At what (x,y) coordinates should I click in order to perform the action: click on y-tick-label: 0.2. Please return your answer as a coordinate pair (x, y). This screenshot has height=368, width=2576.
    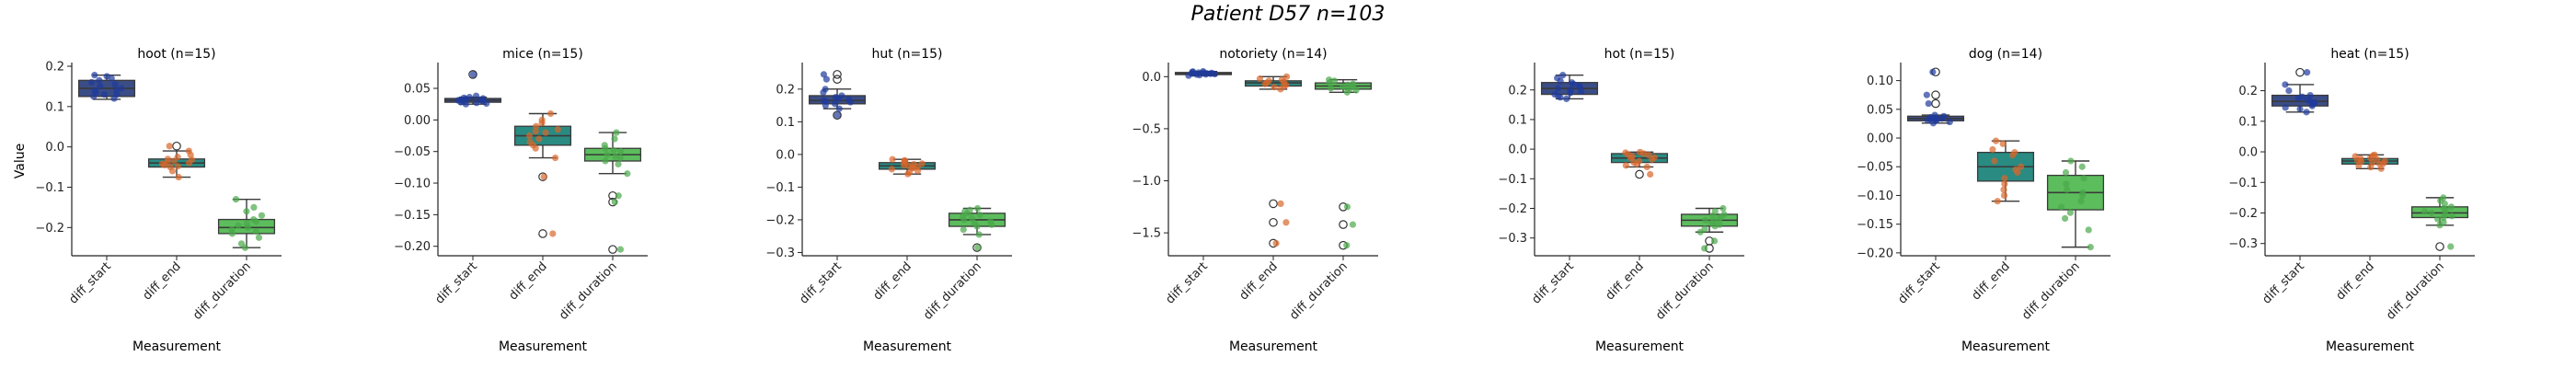
    Looking at the image, I should click on (2248, 91).